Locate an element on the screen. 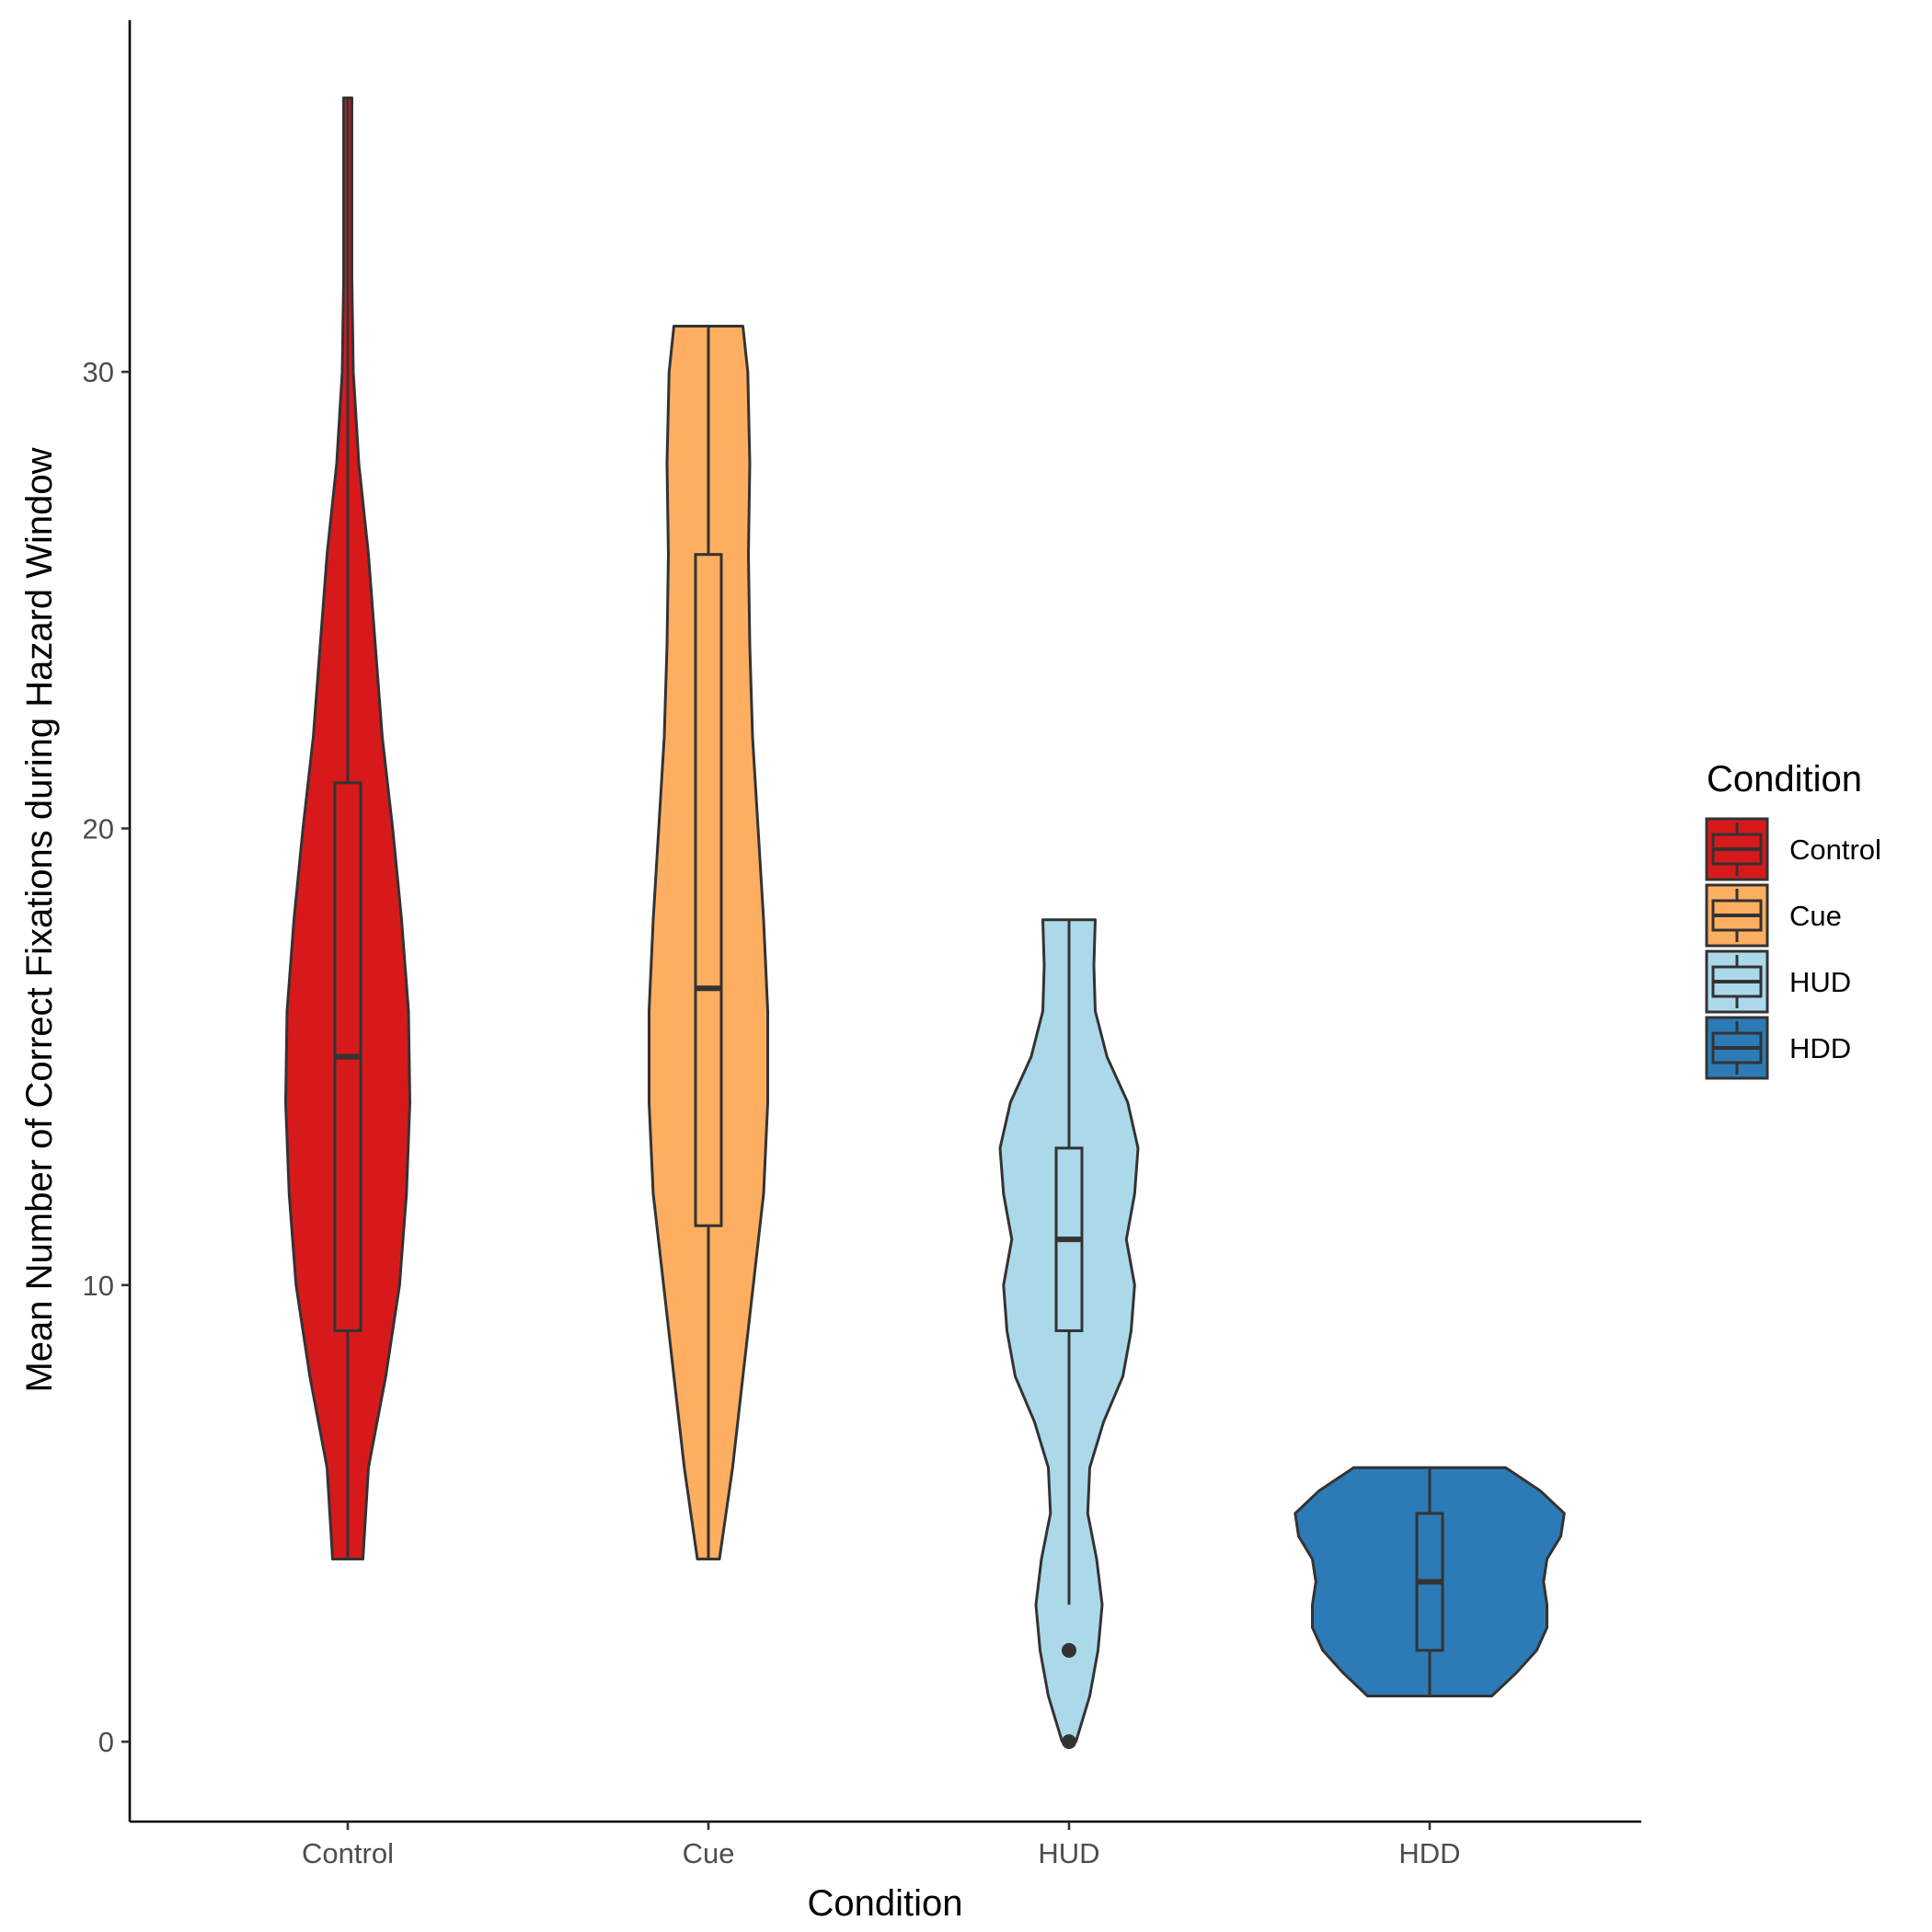  y-tick-label-10: 10 is located at coordinates (98, 1286).